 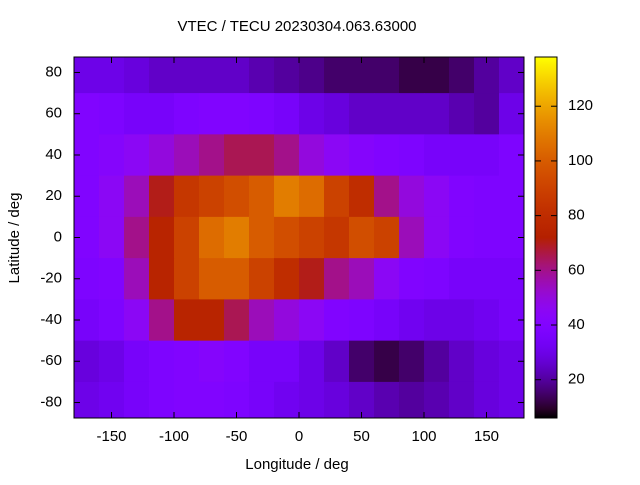 What do you see at coordinates (580, 160) in the screenshot?
I see `colorbar-tick-label: 100` at bounding box center [580, 160].